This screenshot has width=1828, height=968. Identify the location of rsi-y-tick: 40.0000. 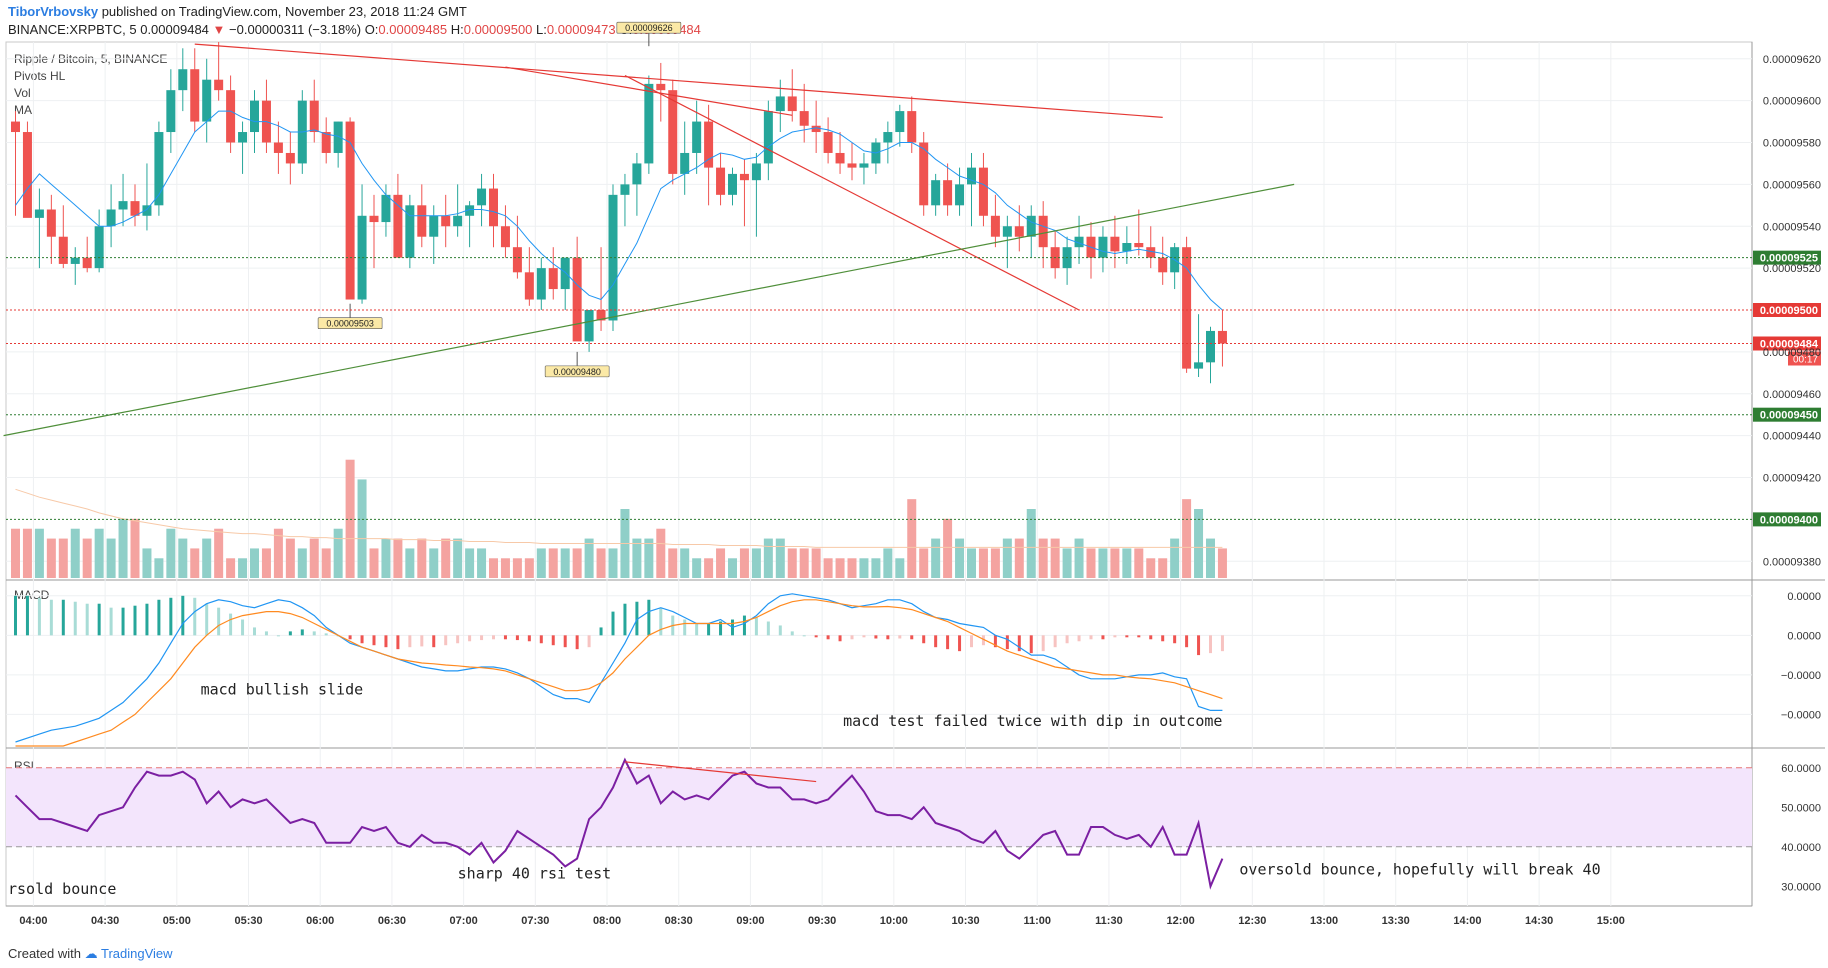
(1801, 848).